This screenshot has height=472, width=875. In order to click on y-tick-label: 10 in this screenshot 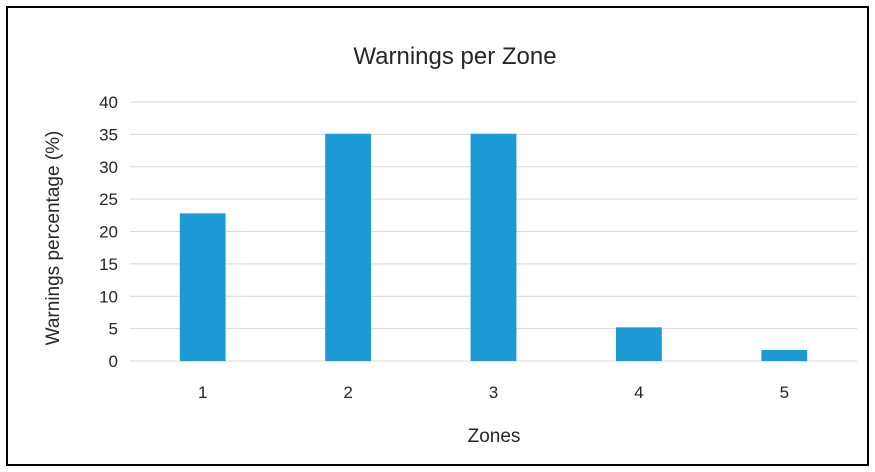, I will do `click(108, 296)`.